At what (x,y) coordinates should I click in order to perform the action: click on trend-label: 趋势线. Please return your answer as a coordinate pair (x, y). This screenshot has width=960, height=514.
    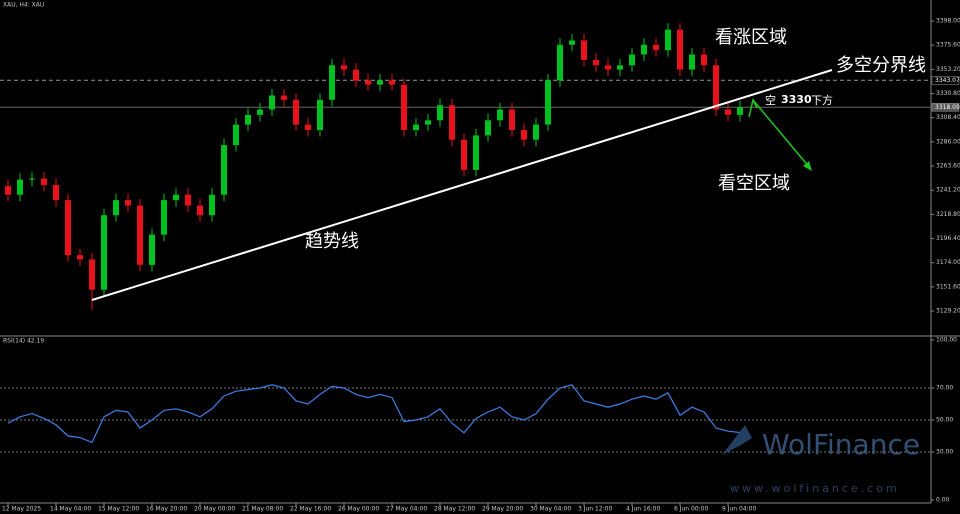
    Looking at the image, I should click on (332, 241).